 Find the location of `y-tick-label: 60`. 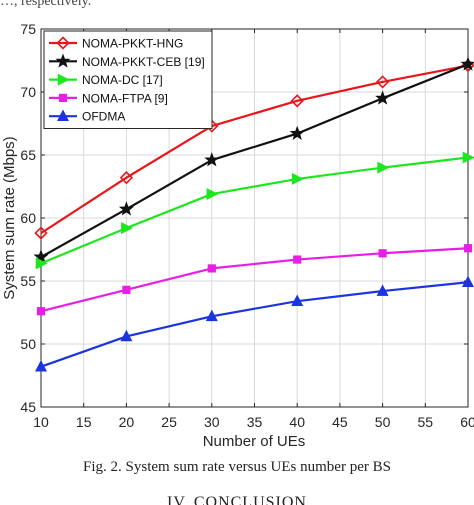

y-tick-label: 60 is located at coordinates (28, 218).